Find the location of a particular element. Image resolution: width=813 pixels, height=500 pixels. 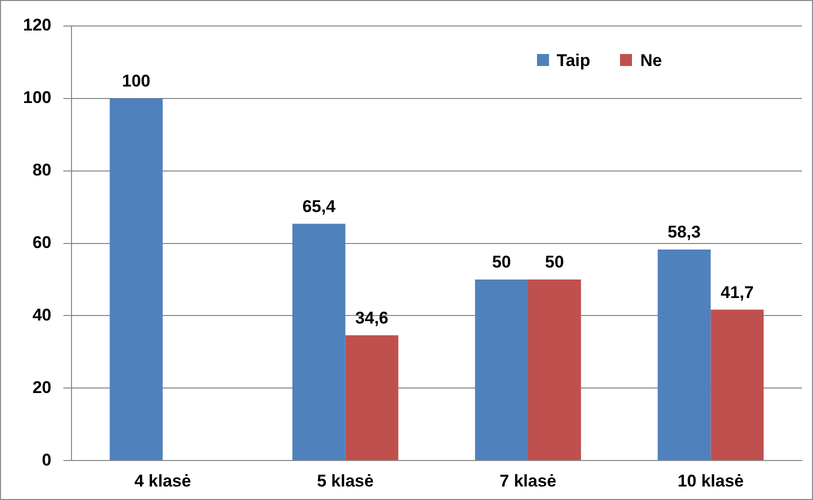

y-tick-label: 120 is located at coordinates (37, 25).